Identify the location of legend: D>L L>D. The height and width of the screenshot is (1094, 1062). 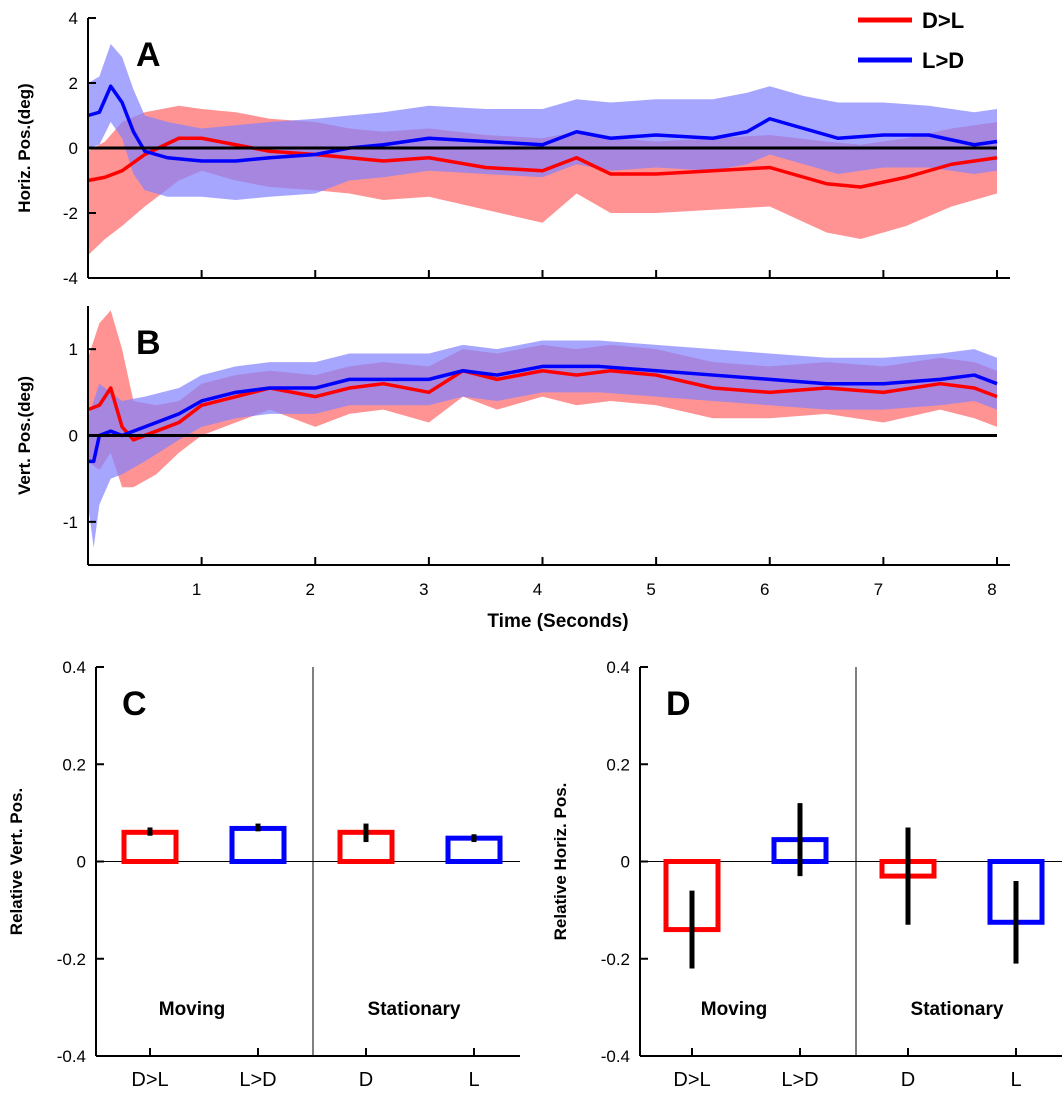
(911, 40).